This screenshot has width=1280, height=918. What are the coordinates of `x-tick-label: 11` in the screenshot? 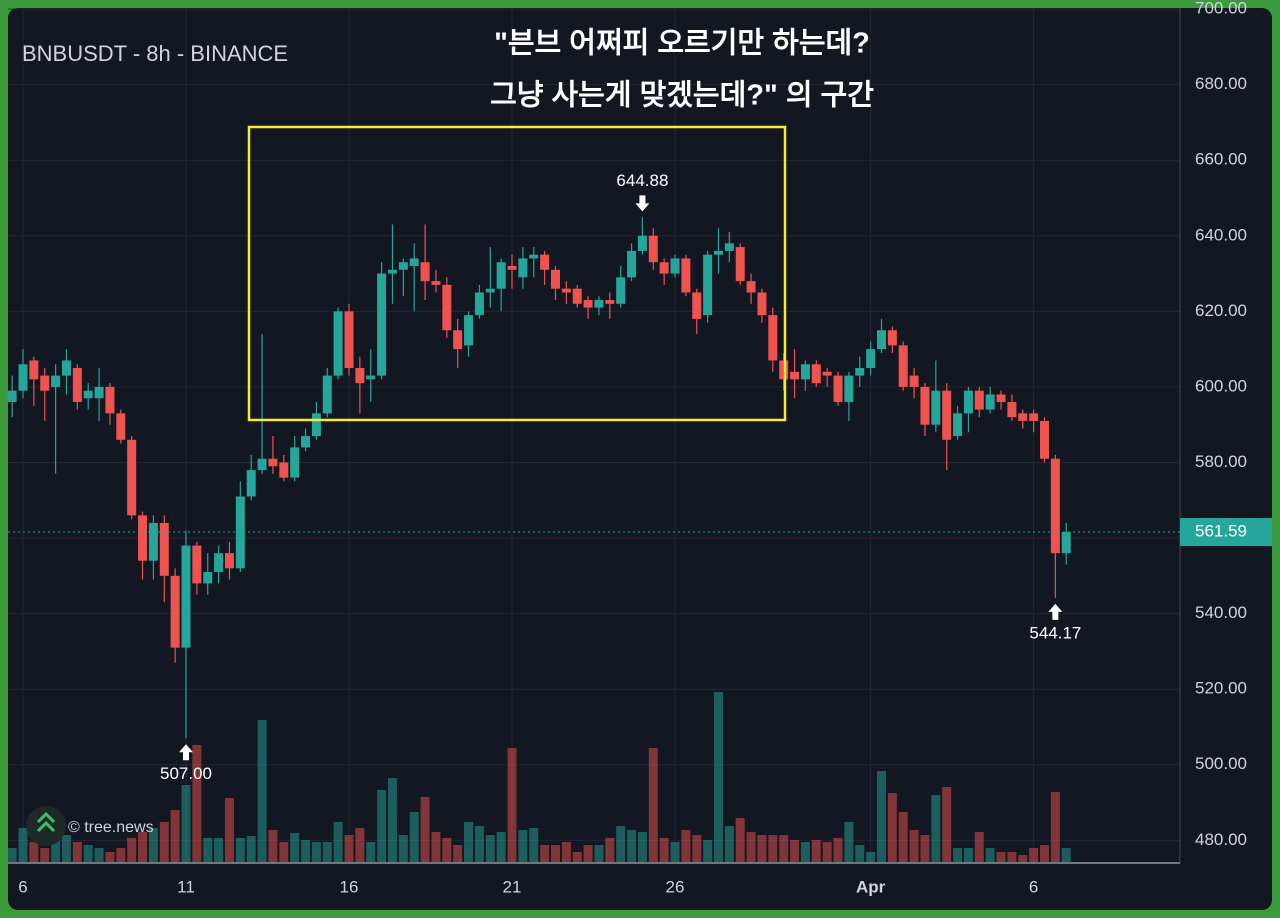 It's located at (186, 886).